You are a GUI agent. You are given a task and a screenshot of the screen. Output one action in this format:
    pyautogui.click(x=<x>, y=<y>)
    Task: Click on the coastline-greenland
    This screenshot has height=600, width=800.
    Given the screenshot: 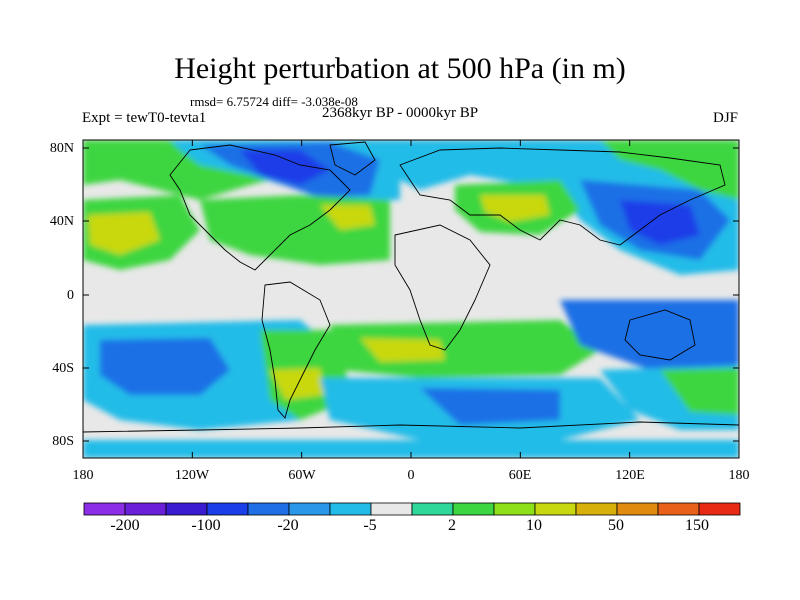 What is the action you would take?
    pyautogui.click(x=352, y=158)
    